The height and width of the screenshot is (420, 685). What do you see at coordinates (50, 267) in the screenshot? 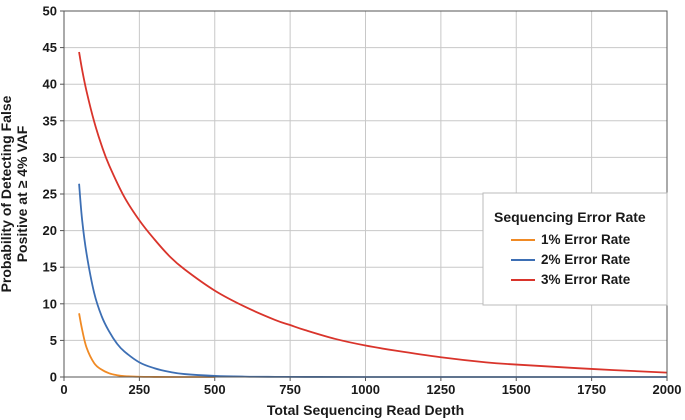
I see `y-tick-label: 15` at bounding box center [50, 267].